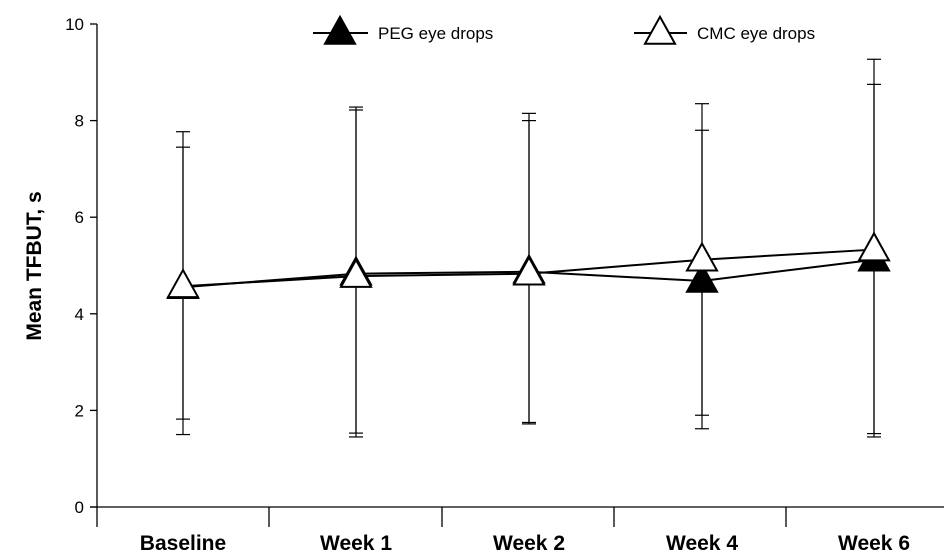  Describe the element at coordinates (702, 277) in the screenshot. I see `peg-point` at that location.